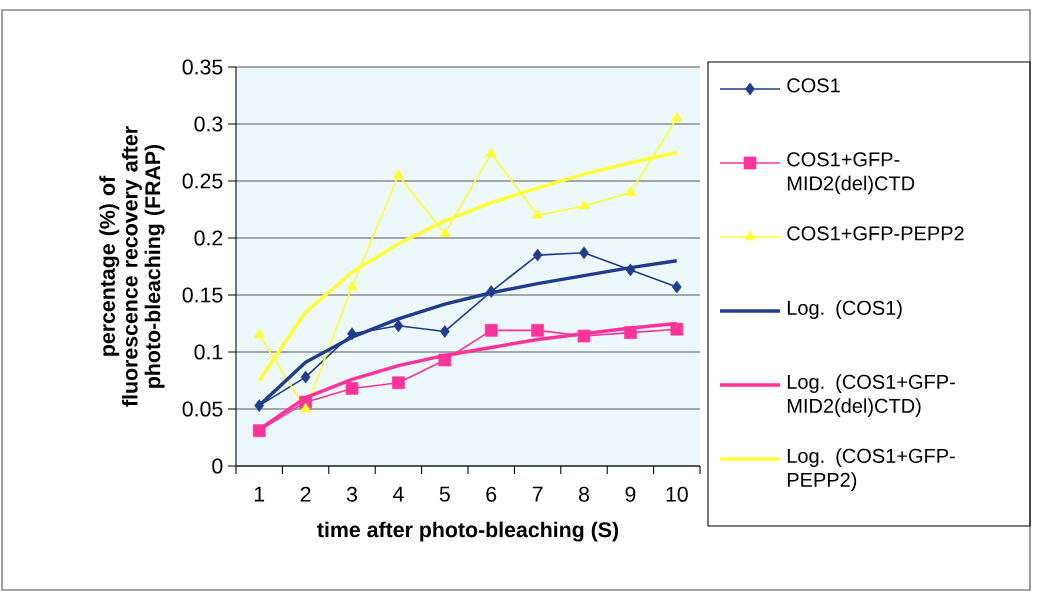  Describe the element at coordinates (208, 124) in the screenshot. I see `y-tick-label: 0.3` at that location.